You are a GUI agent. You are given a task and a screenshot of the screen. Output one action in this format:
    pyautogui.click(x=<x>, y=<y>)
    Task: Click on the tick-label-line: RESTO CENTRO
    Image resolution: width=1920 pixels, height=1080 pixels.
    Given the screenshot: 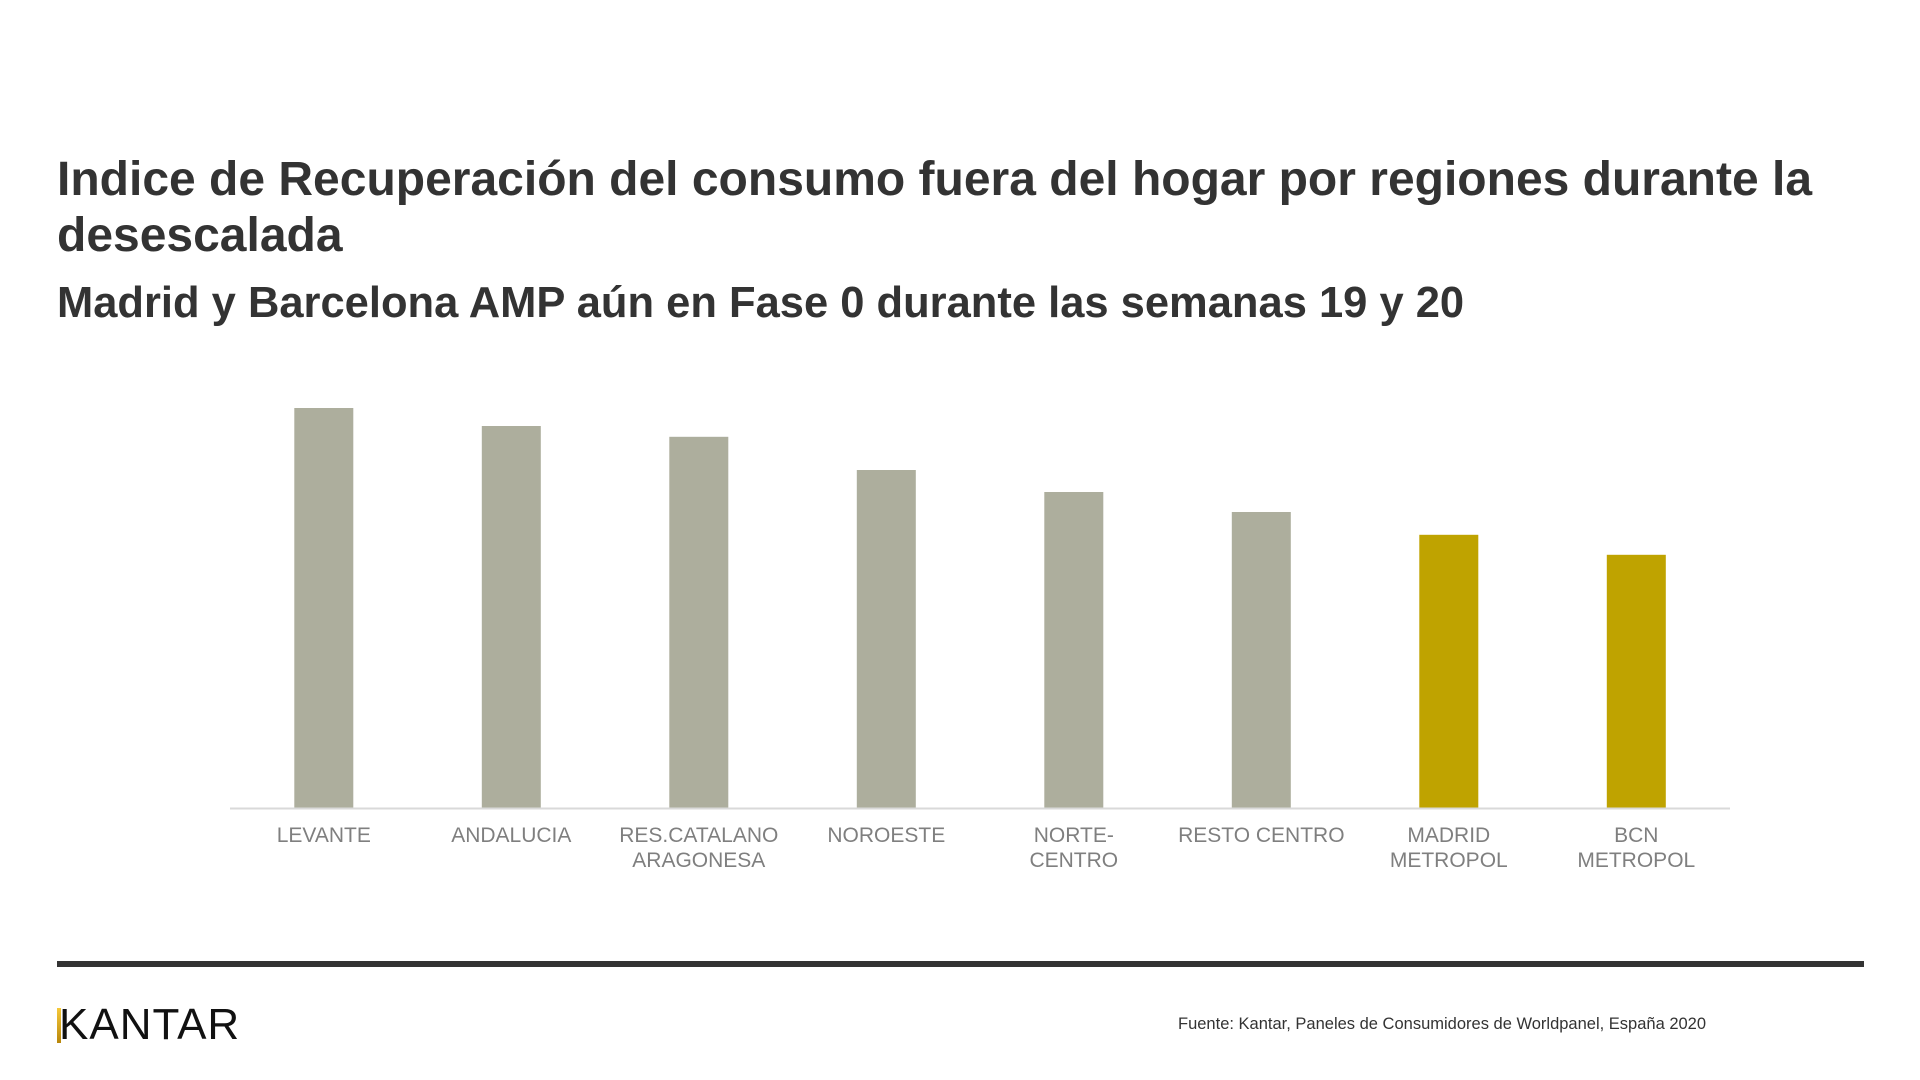 What is the action you would take?
    pyautogui.click(x=1261, y=835)
    